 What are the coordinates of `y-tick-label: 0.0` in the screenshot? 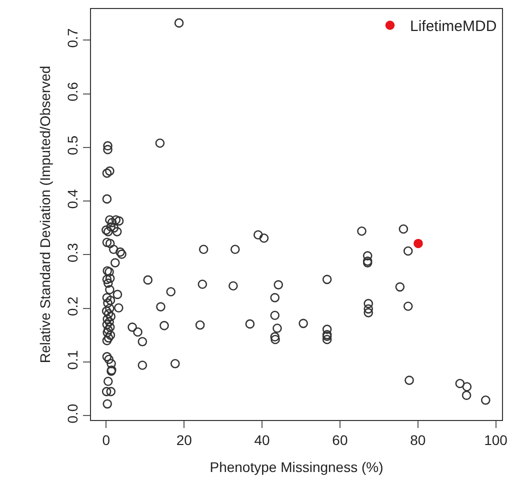 It's located at (72, 414).